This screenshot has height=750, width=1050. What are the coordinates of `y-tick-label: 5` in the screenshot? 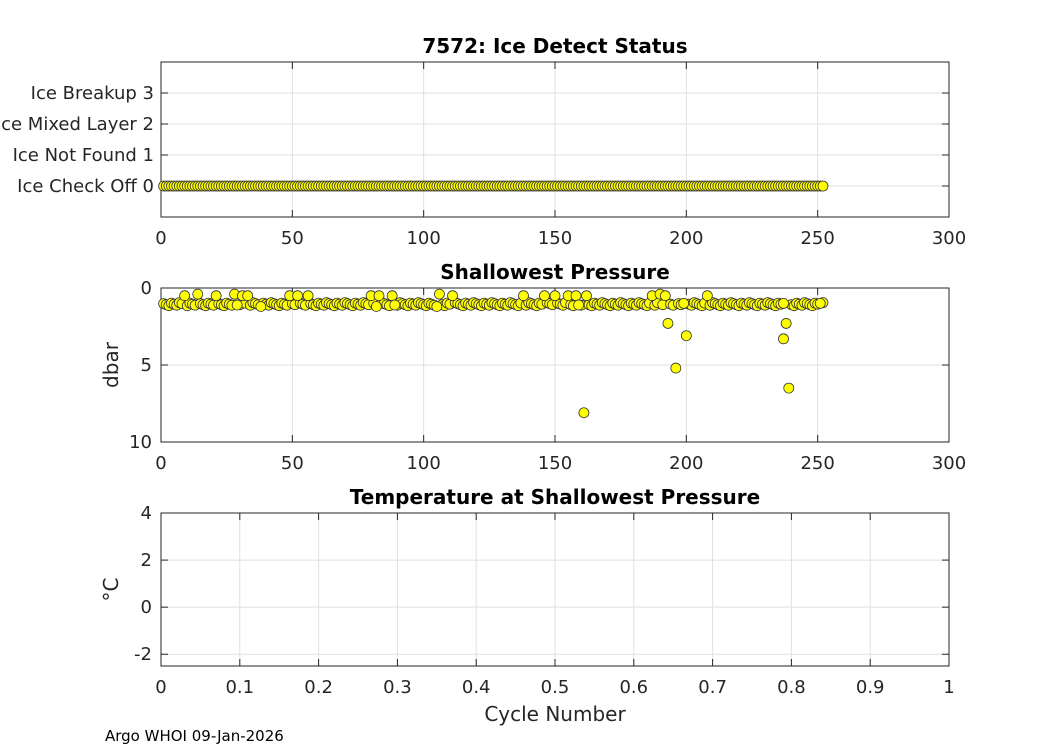 It's located at (146, 365).